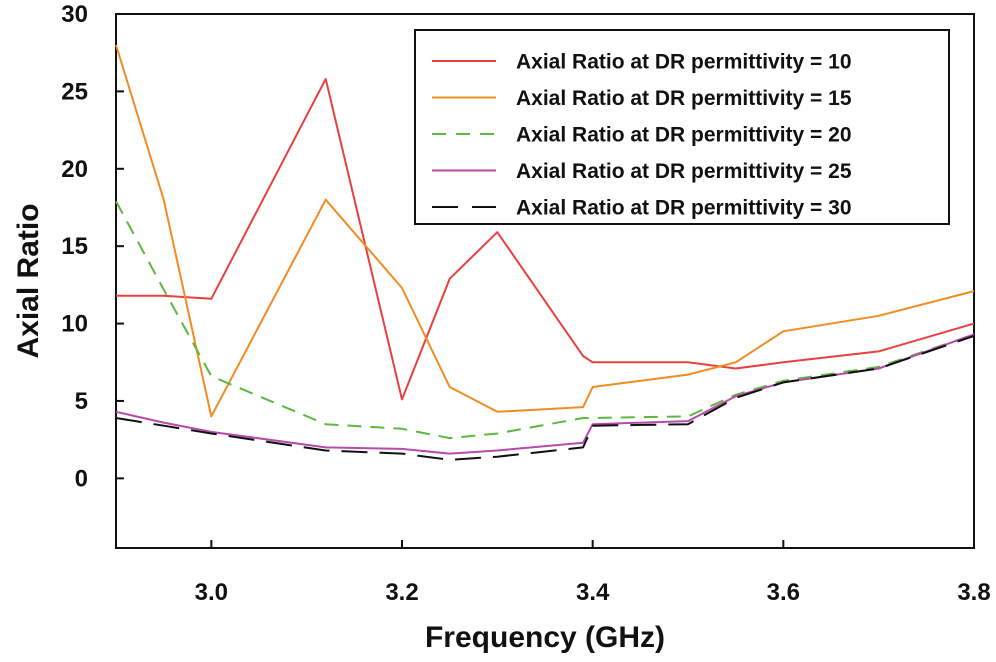 The image size is (996, 662). I want to click on y-tick-label: 30, so click(74, 14).